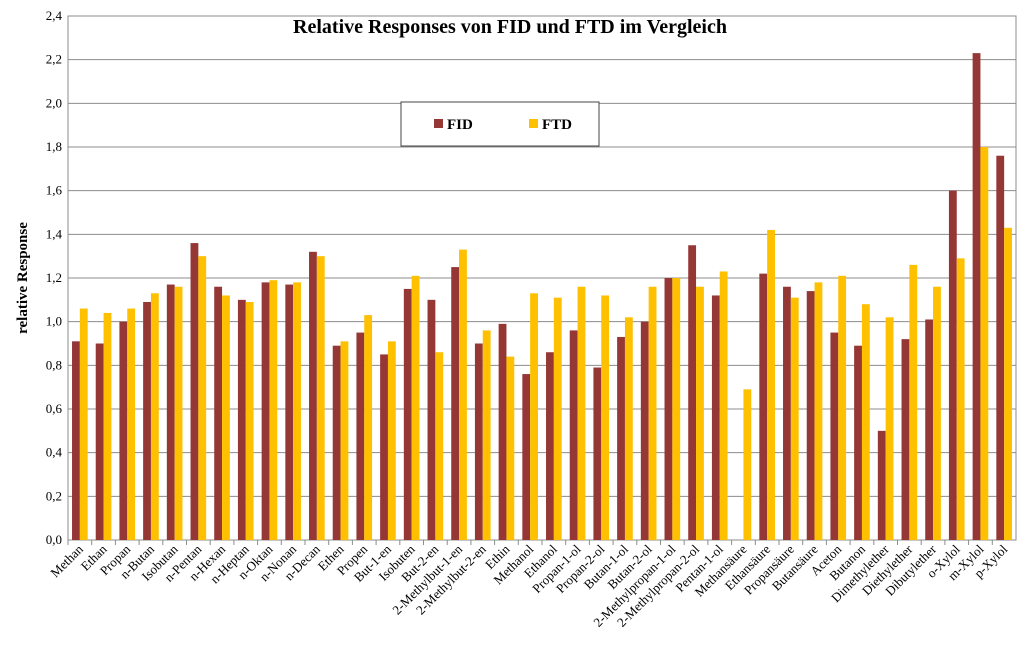 The image size is (1024, 655). I want to click on y-tick-labels: 0,0 0,2 0,4 0,6 0,8 1,0 1,2 1,4 1,6 1,8 2,0 2,2 2,4, so click(54, 277).